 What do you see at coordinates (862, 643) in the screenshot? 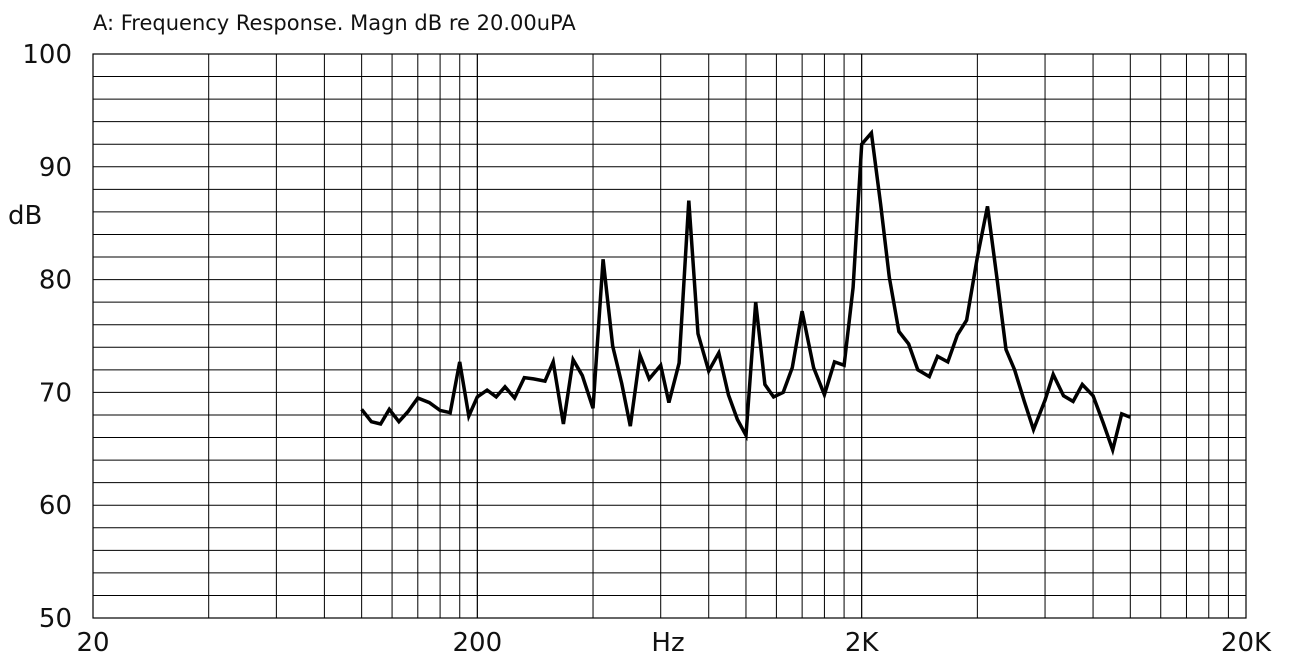
I see `x-tick-label: 2K` at bounding box center [862, 643].